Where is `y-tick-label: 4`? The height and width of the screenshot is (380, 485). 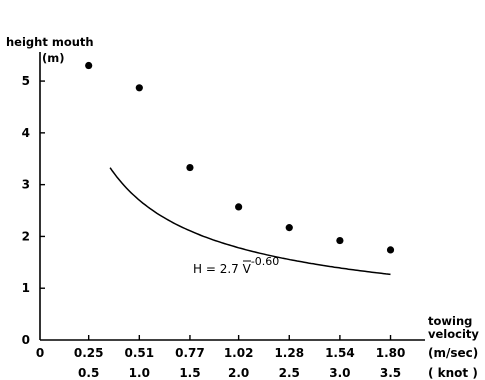
y-tick-label: 4 is located at coordinates (26, 133).